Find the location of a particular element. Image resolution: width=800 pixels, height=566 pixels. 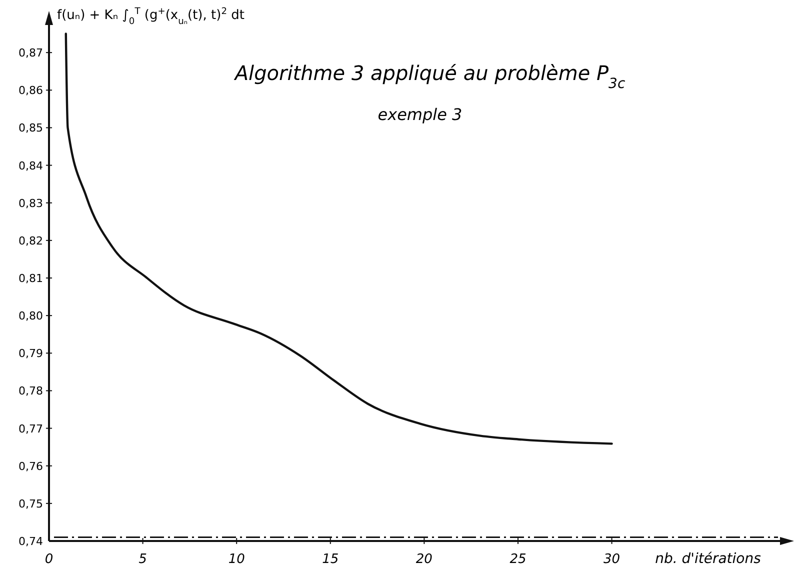

y-tick-label: 0,87 is located at coordinates (30, 53).